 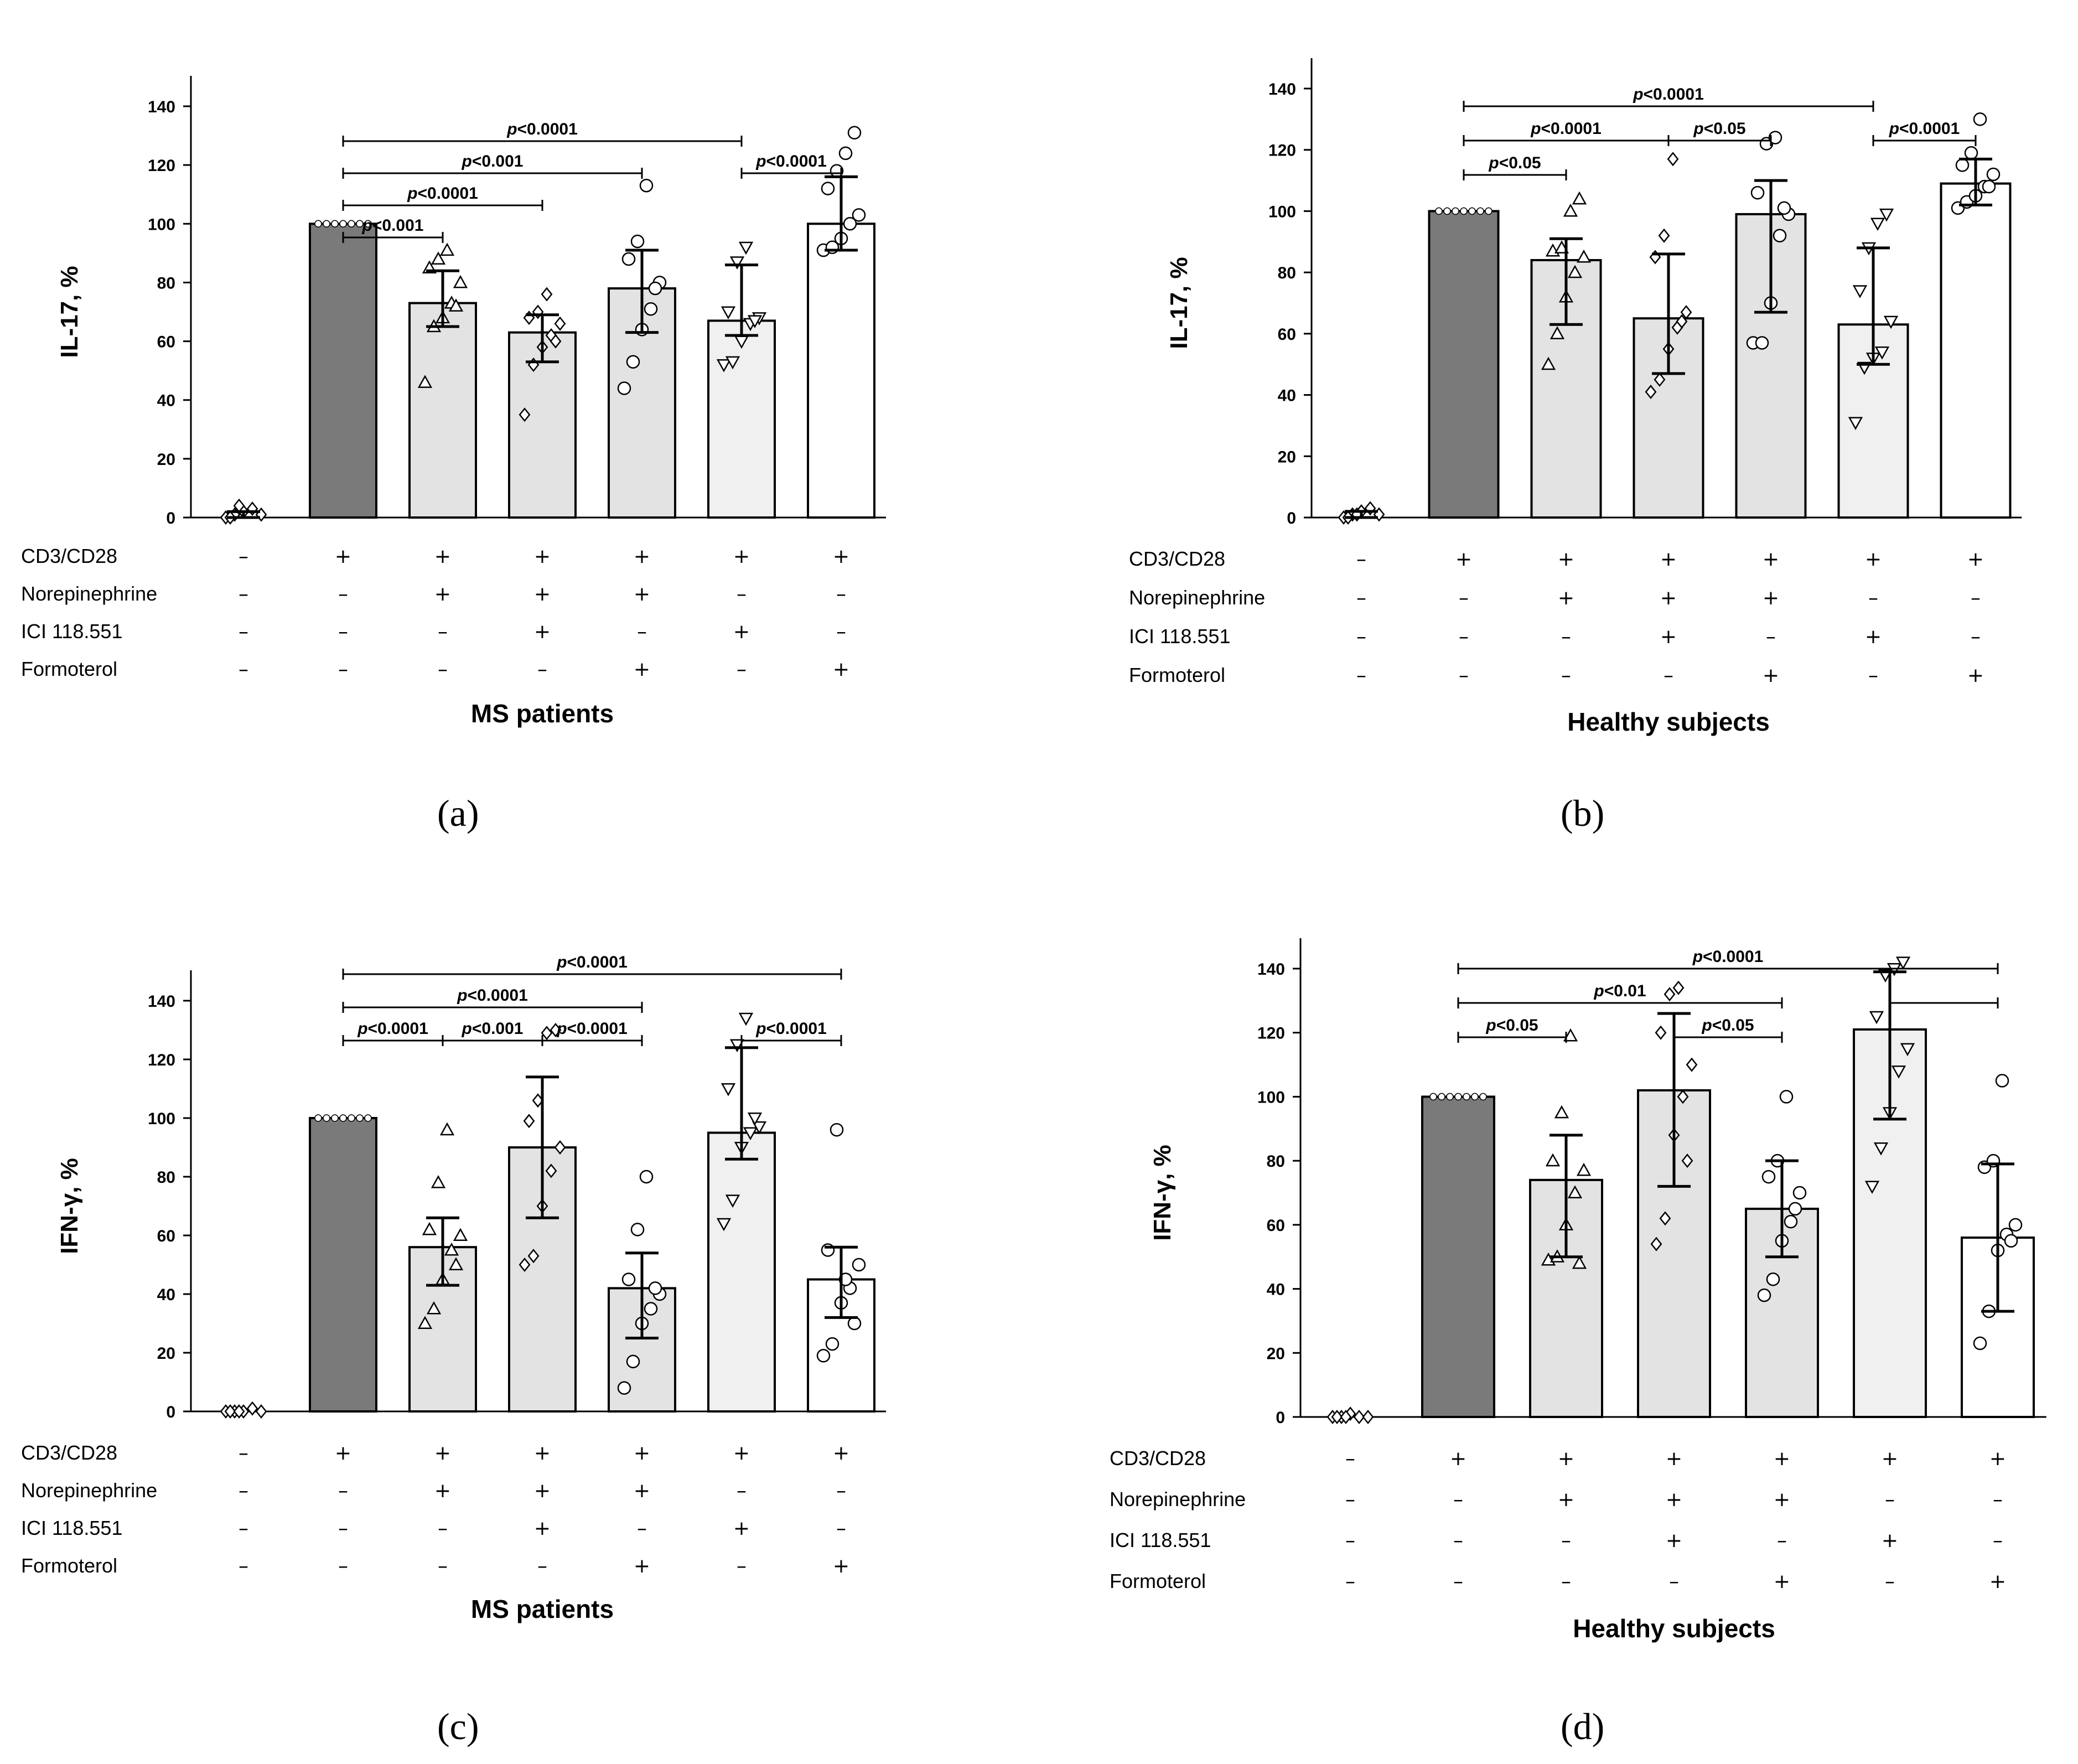 What do you see at coordinates (1890, 1582) in the screenshot?
I see `condition-symbol-3-5: –` at bounding box center [1890, 1582].